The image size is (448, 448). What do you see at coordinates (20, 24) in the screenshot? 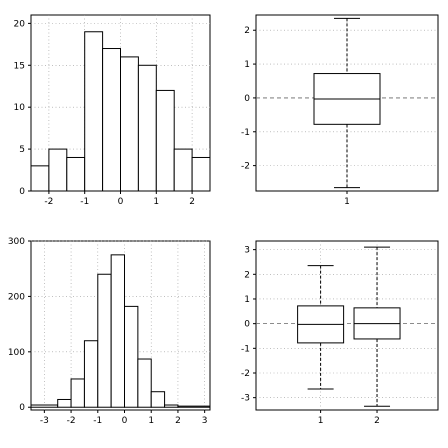
I see `y-tick-label: 20` at bounding box center [20, 24].